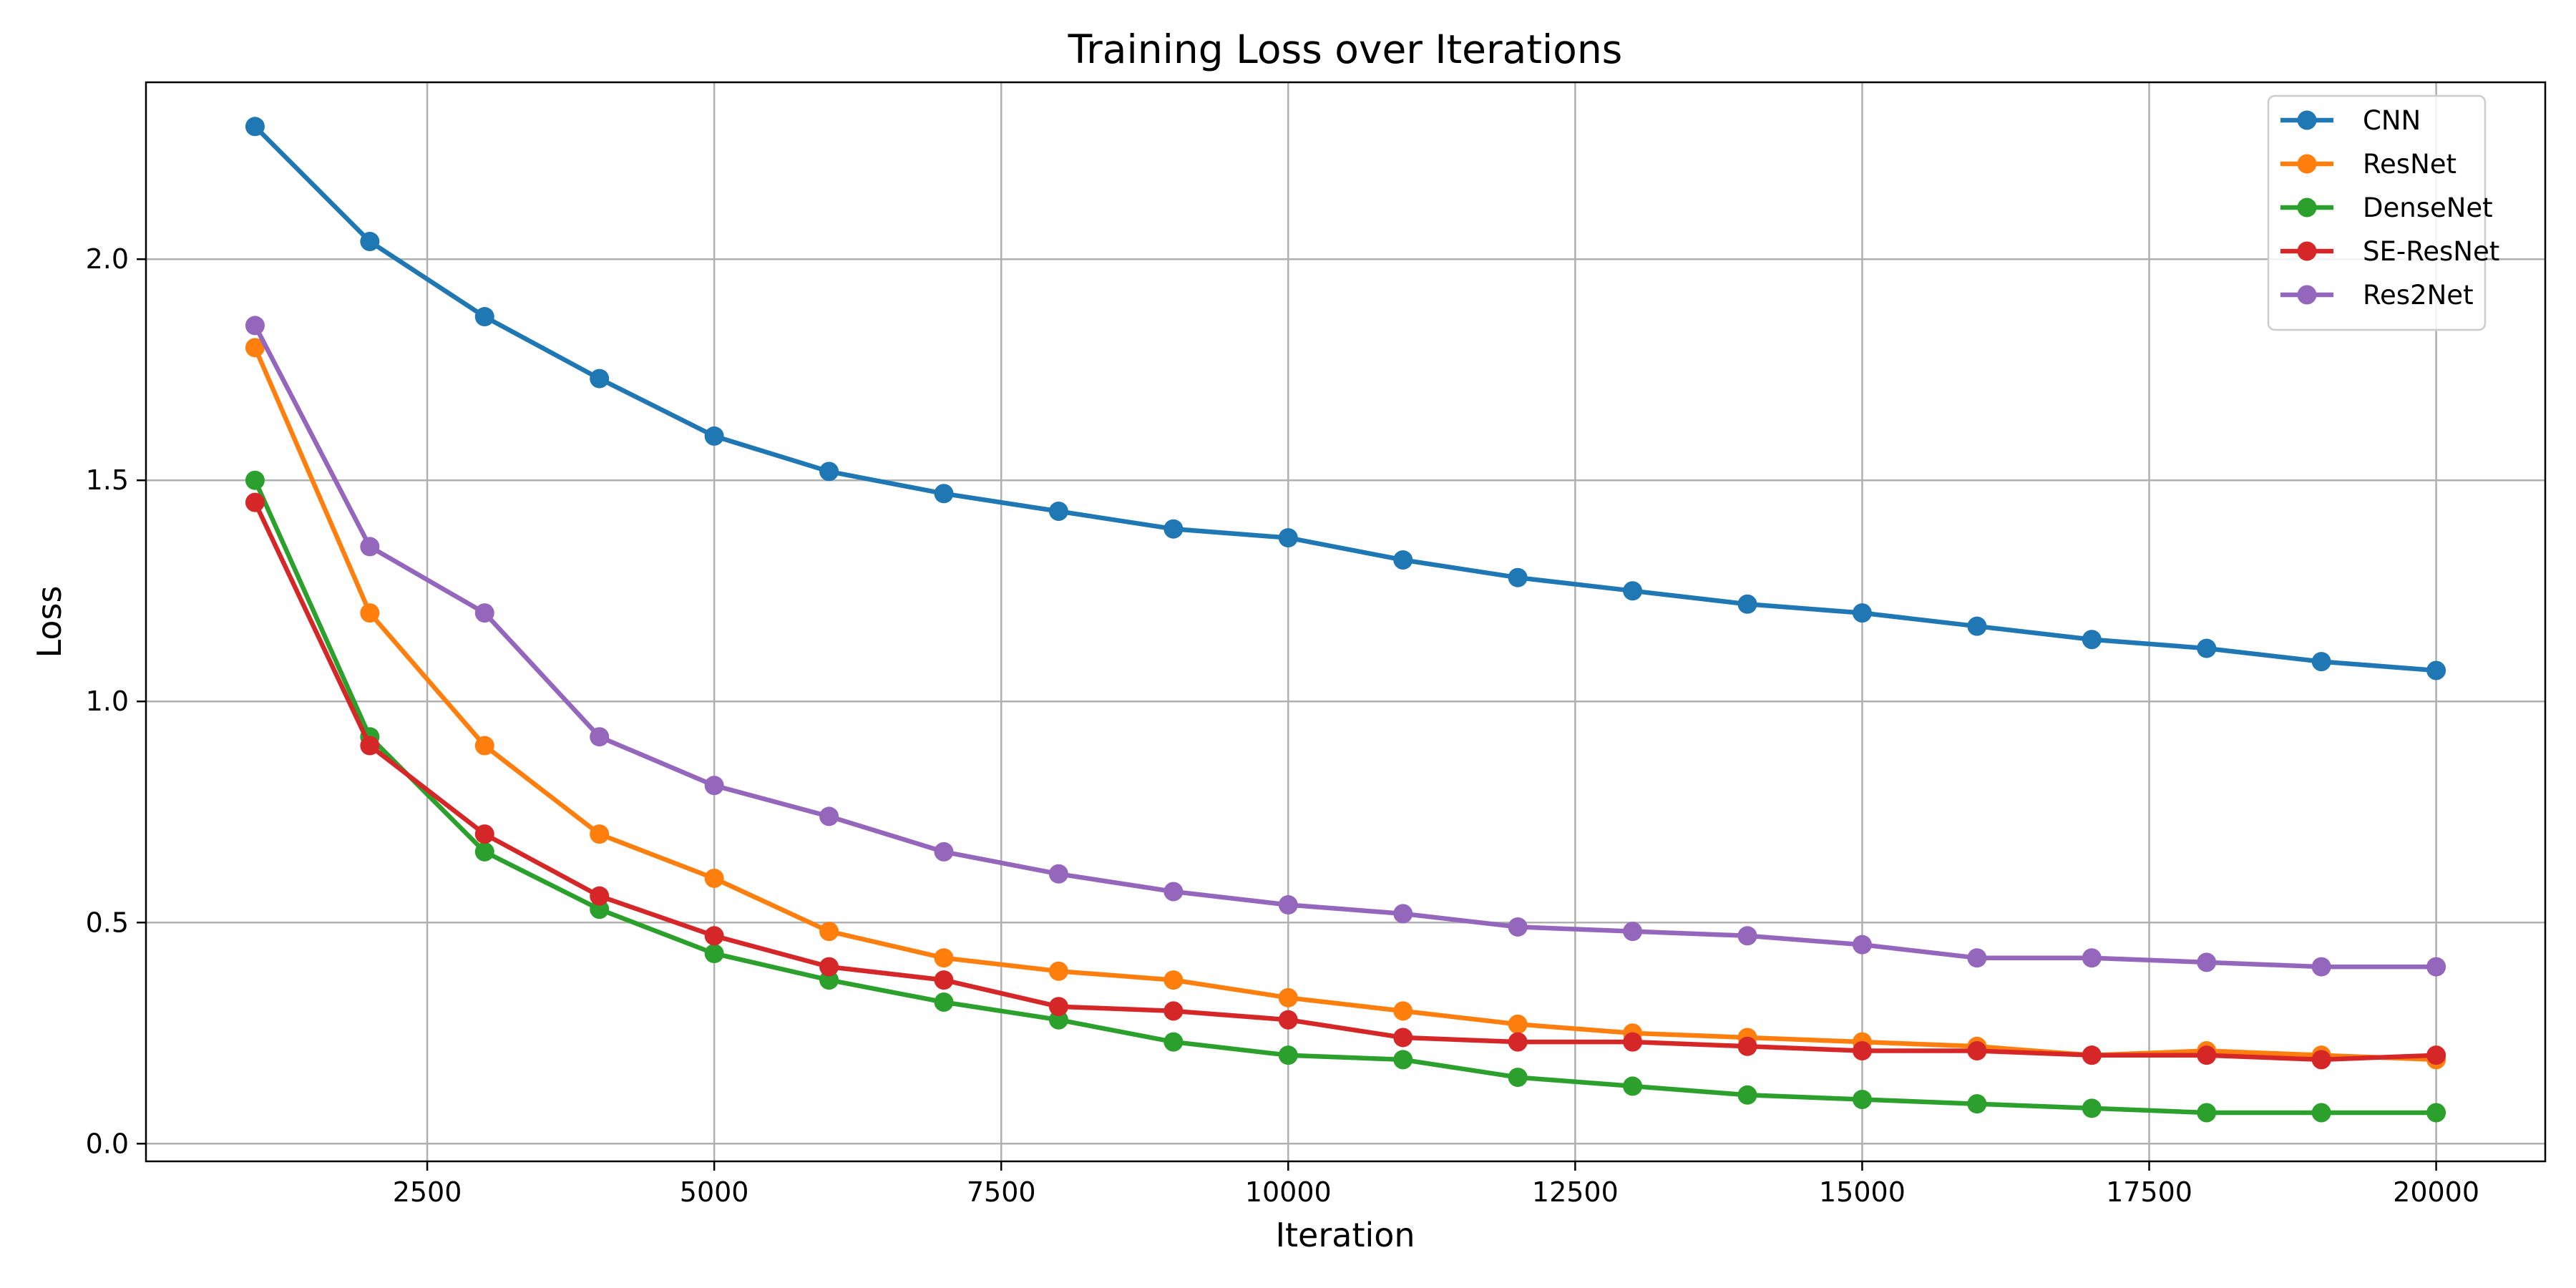  Describe the element at coordinates (107, 259) in the screenshot. I see `y-tick-label: 2.0` at that location.